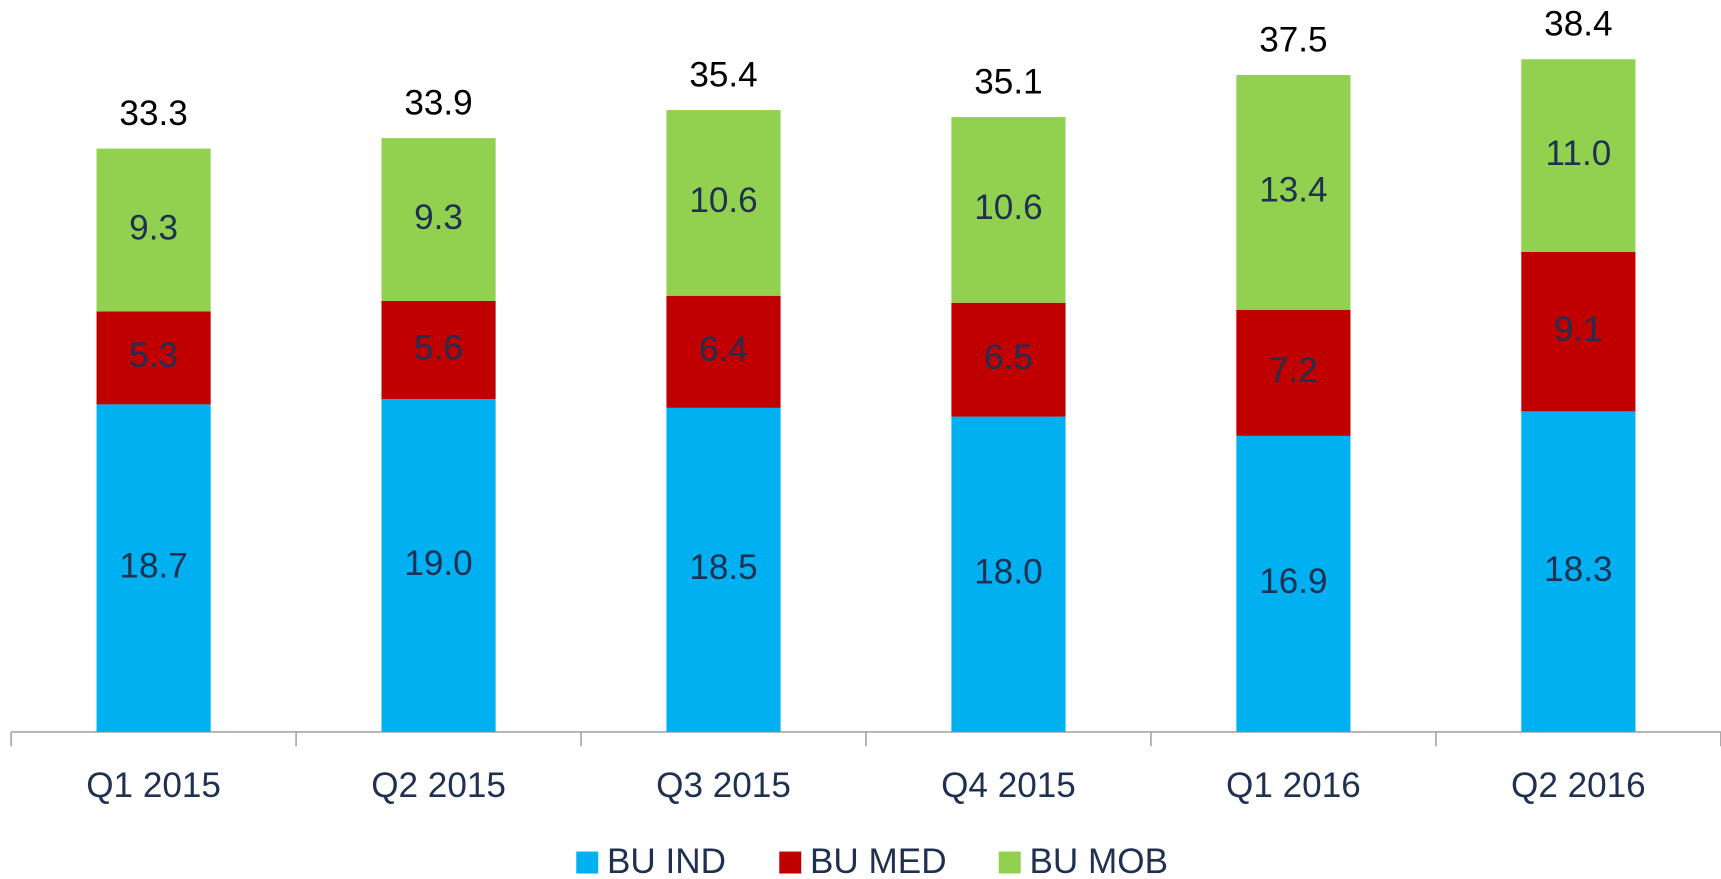  I want to click on data-label: 13.4, so click(1293, 190).